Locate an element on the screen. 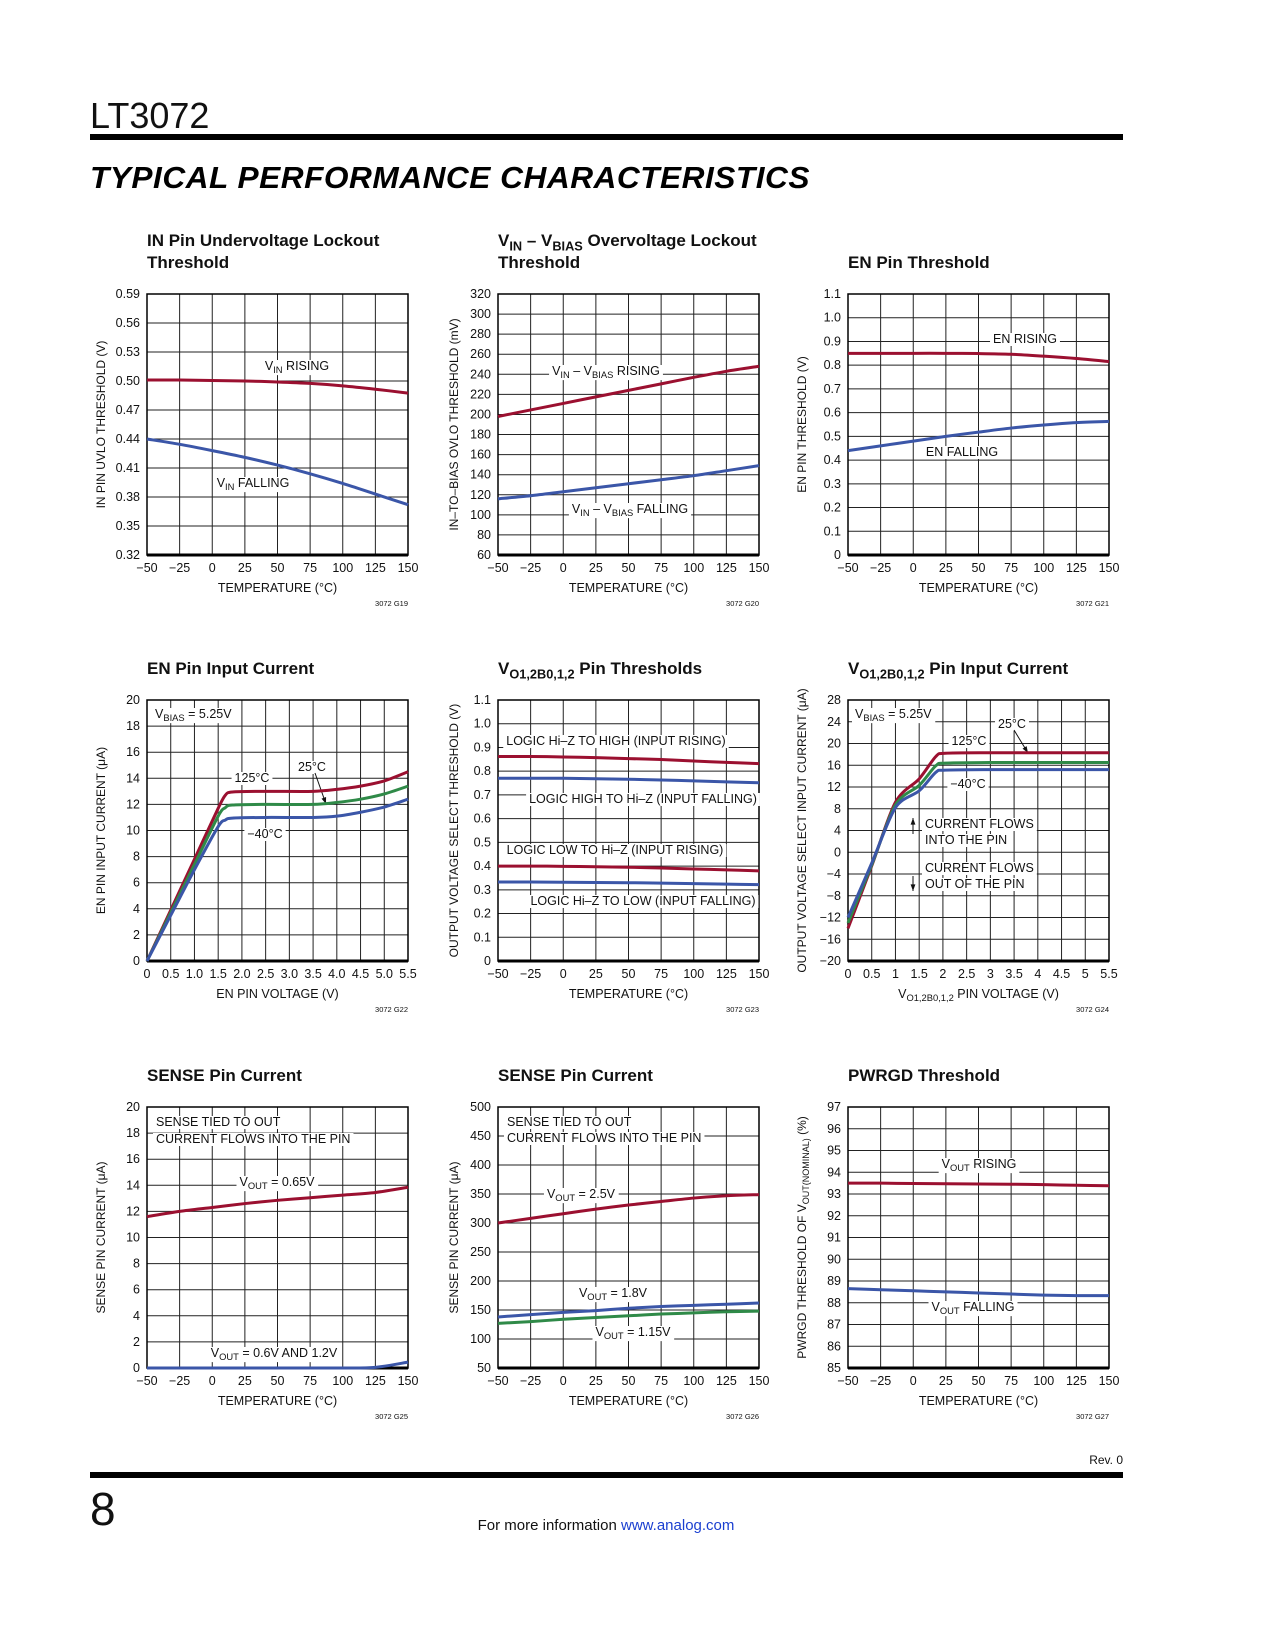 This screenshot has height=1650, width=1275. y-tick-label: 18 is located at coordinates (133, 1133).